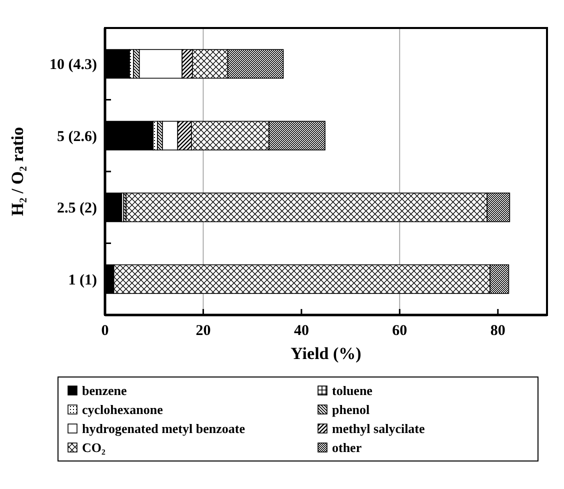 The width and height of the screenshot is (564, 489). What do you see at coordinates (347, 447) in the screenshot?
I see `legend-label: other` at bounding box center [347, 447].